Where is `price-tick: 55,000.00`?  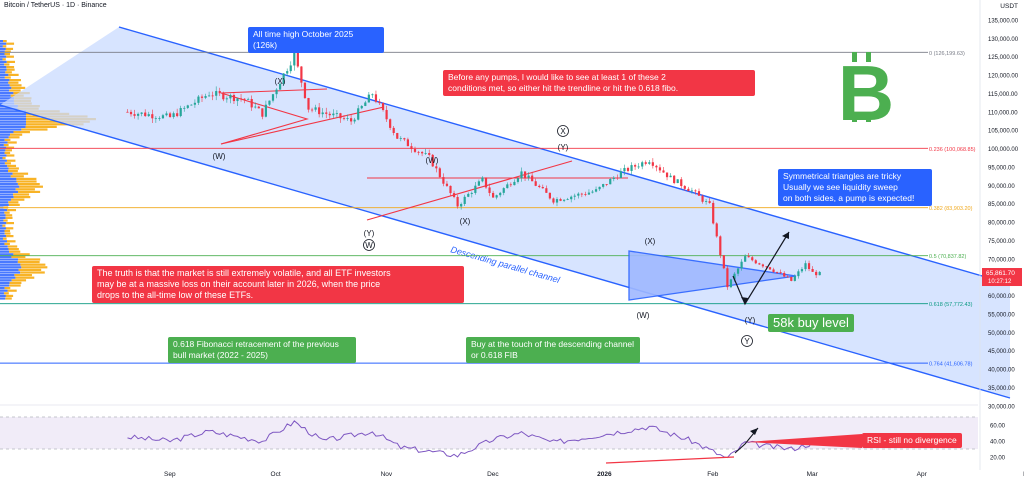
price-tick: 55,000.00 is located at coordinates (1001, 315).